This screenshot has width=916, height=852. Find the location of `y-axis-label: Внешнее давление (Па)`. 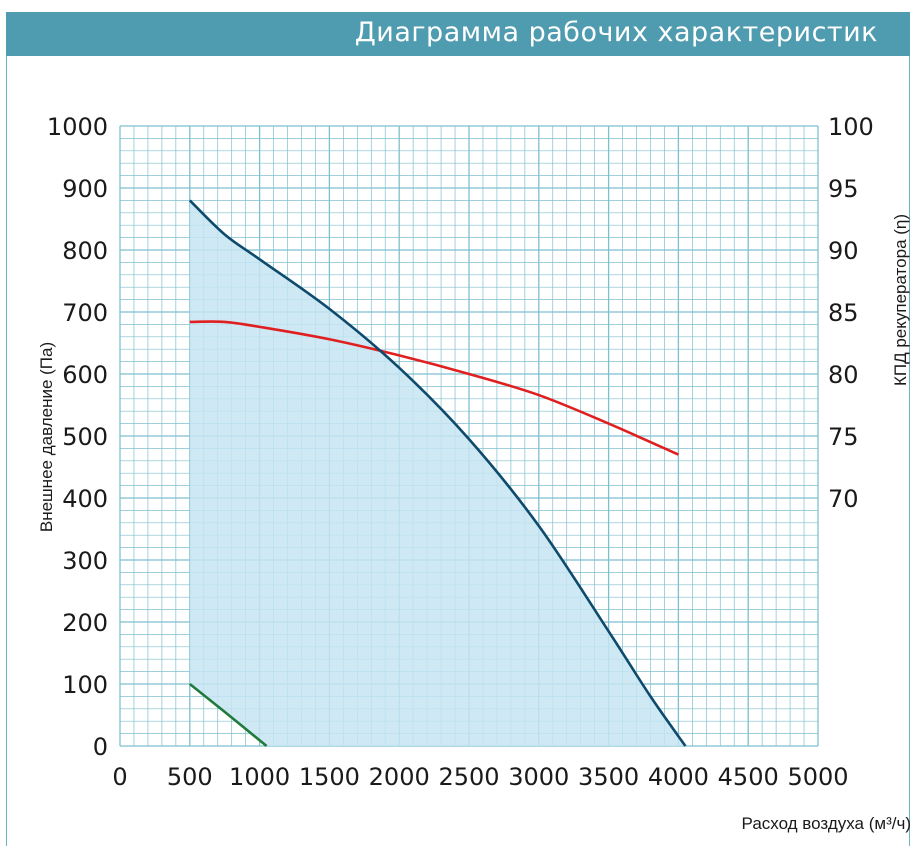

y-axis-label: Внешнее давление (Па) is located at coordinates (46, 437).